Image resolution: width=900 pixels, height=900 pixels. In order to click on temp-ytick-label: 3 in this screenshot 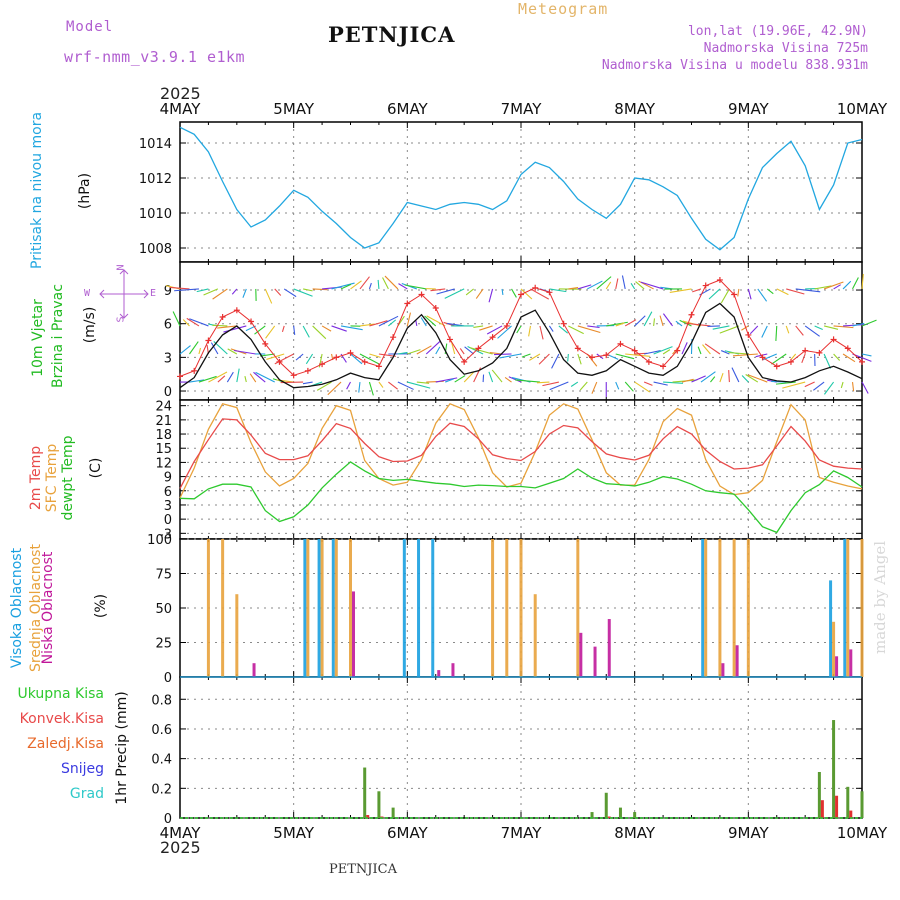, I will do `click(168, 506)`.